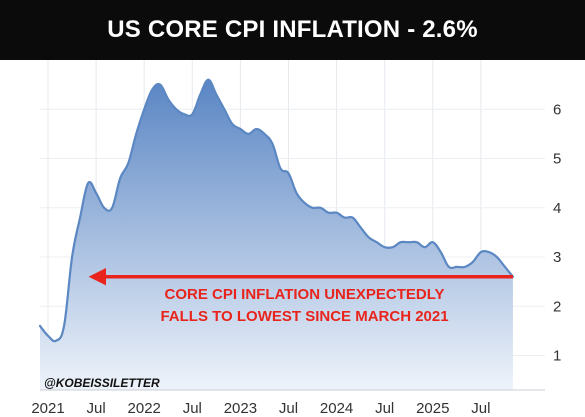 Image resolution: width=585 pixels, height=417 pixels. Describe the element at coordinates (557, 208) in the screenshot. I see `y-tick-label: 4` at that location.